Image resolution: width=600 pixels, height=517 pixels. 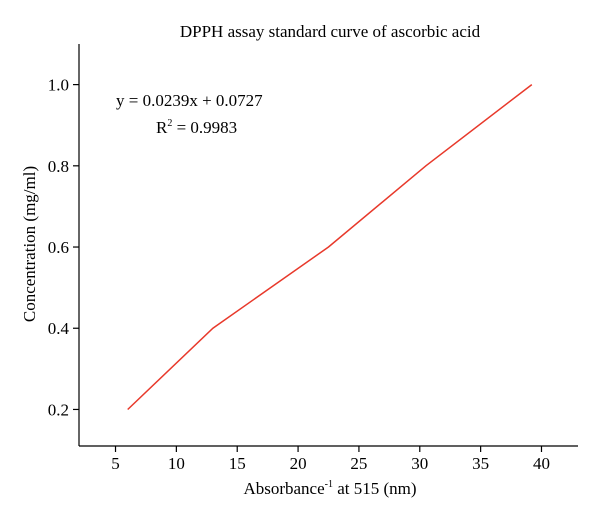 I want to click on x-tick-label: 40, so click(x=541, y=463).